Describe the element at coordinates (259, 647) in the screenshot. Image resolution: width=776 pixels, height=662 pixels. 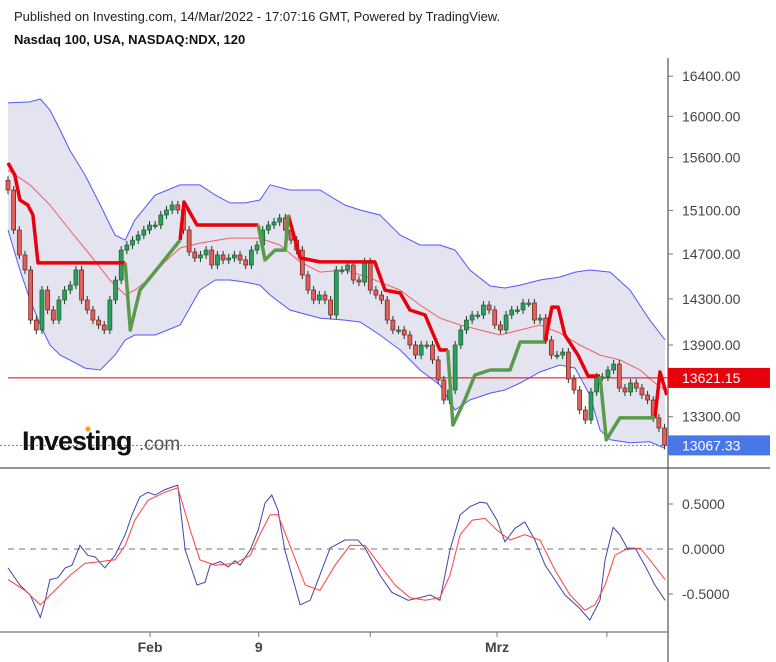
I see `time-tick-label: 9` at that location.